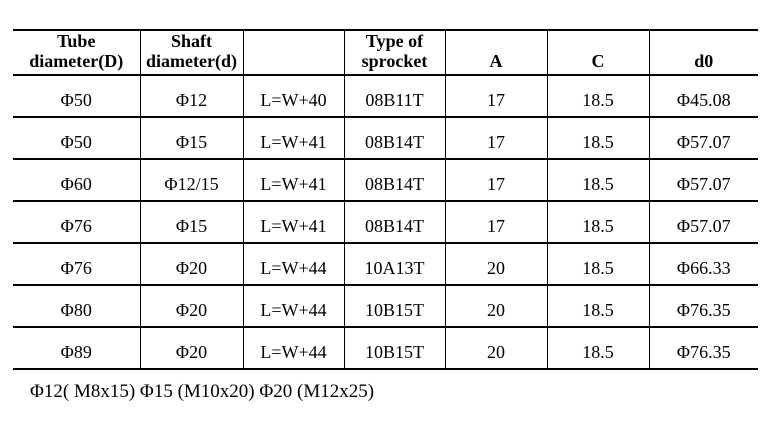 The width and height of the screenshot is (773, 423). I want to click on table-row: Φ89 Φ20 L=W+44 10B15T 20 18.5 Φ76.35, so click(385, 348).